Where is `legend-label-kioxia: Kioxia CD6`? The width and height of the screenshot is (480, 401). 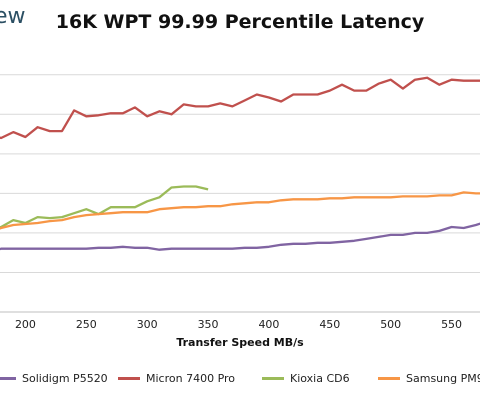 legend-label-kioxia: Kioxia CD6 is located at coordinates (320, 378).